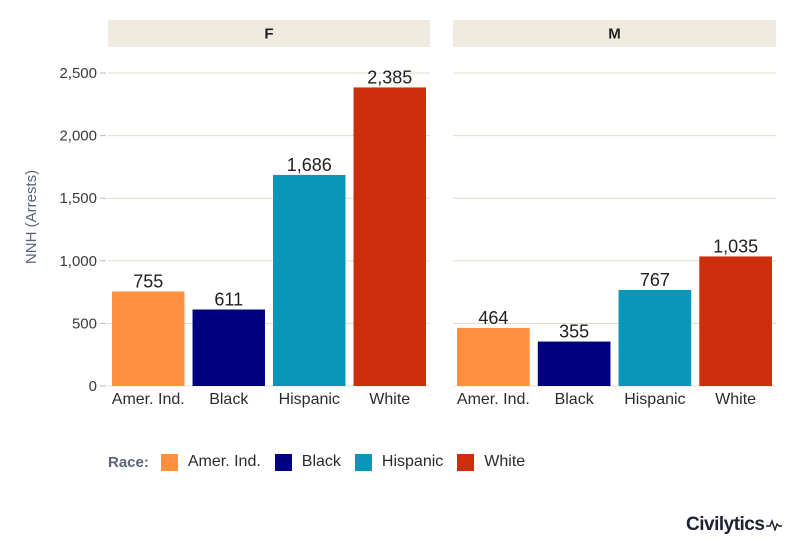 This screenshot has width=800, height=552. I want to click on legend-title: Race:, so click(128, 462).